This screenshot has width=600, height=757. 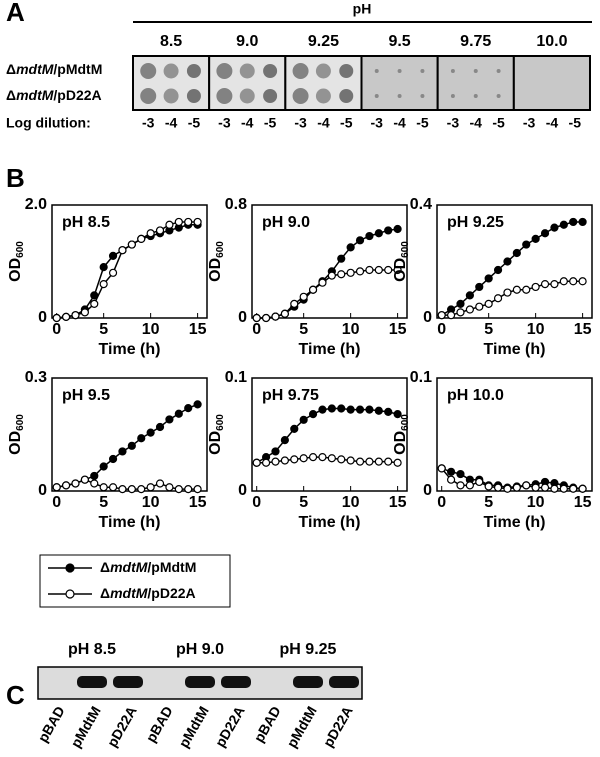 What do you see at coordinates (86, 222) in the screenshot?
I see `chart-title: pH 8.5` at bounding box center [86, 222].